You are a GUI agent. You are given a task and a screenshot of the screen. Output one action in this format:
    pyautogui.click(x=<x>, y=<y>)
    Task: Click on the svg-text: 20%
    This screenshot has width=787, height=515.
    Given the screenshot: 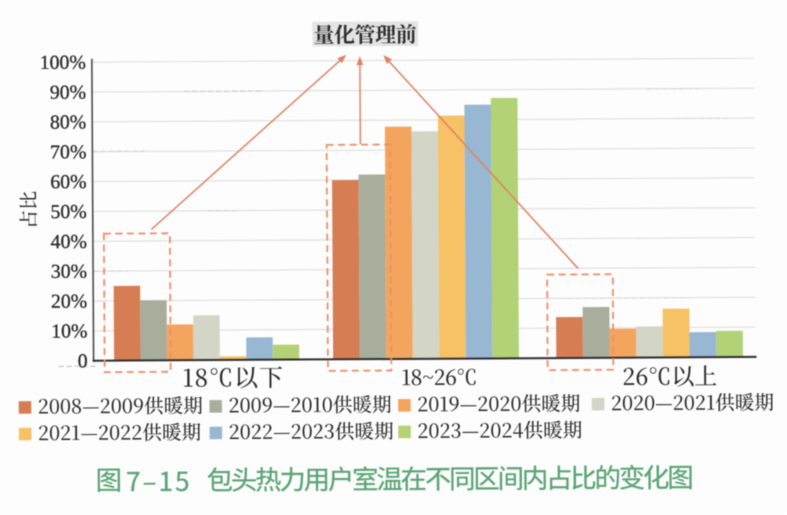 What is the action you would take?
    pyautogui.click(x=69, y=302)
    